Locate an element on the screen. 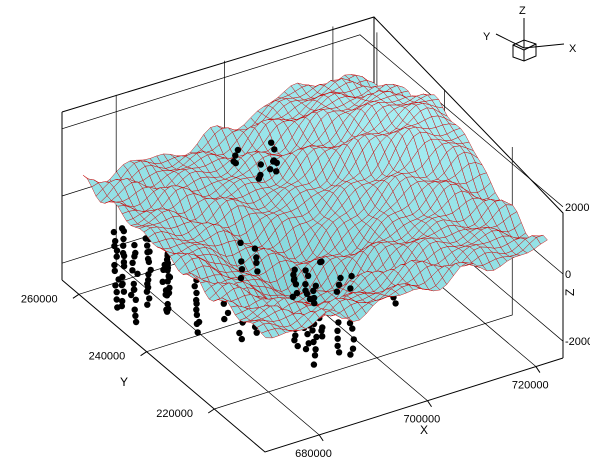 This screenshot has height=463, width=590. y-tick-label: 240000 is located at coordinates (107, 357).